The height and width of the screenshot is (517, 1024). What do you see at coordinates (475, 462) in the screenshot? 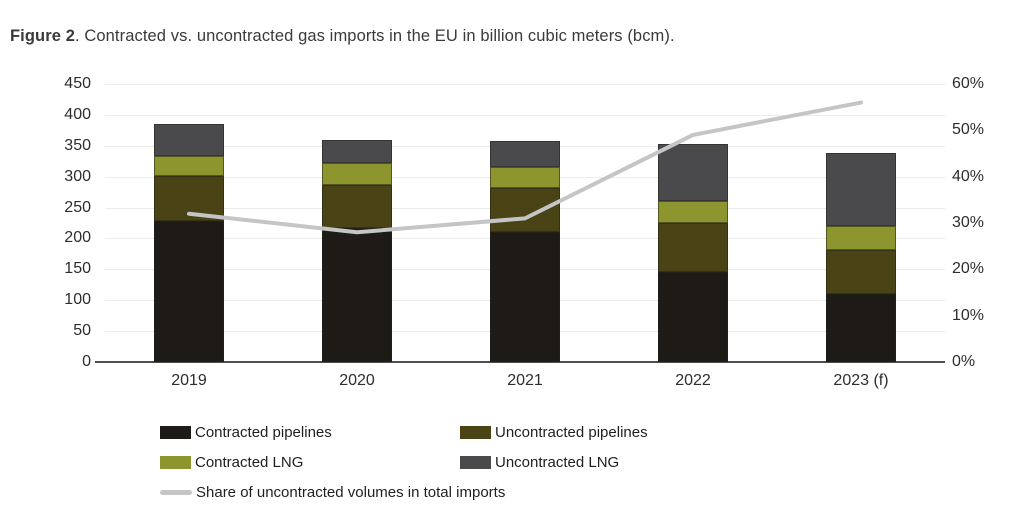
I see `legend-swatch-uncontracted-lng` at bounding box center [475, 462].